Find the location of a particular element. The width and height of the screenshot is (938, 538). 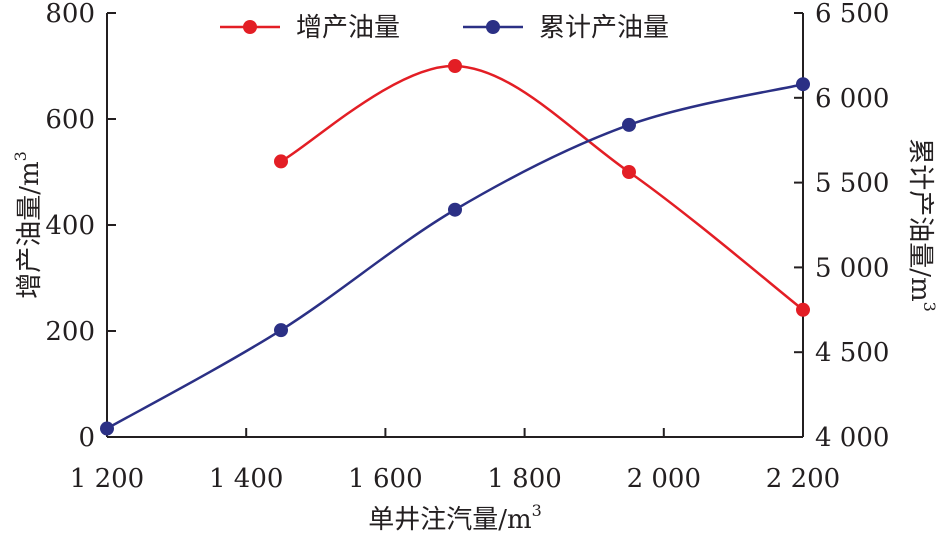

y-left-tick-label: 0 is located at coordinates (86, 438).